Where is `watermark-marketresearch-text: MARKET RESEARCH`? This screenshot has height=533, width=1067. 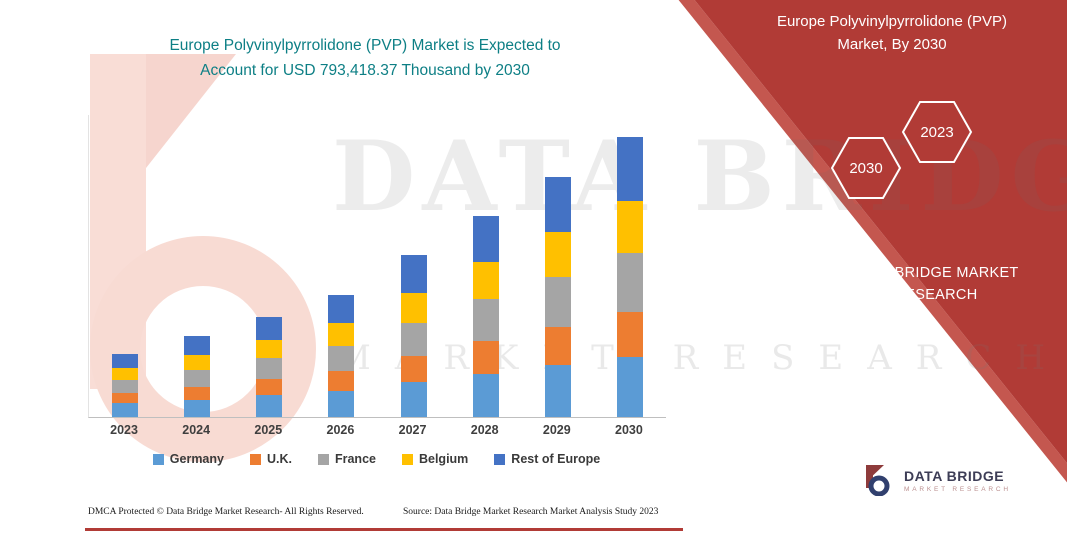
watermark-marketresearch-text: MARKET RESEARCH is located at coordinates (701, 358).